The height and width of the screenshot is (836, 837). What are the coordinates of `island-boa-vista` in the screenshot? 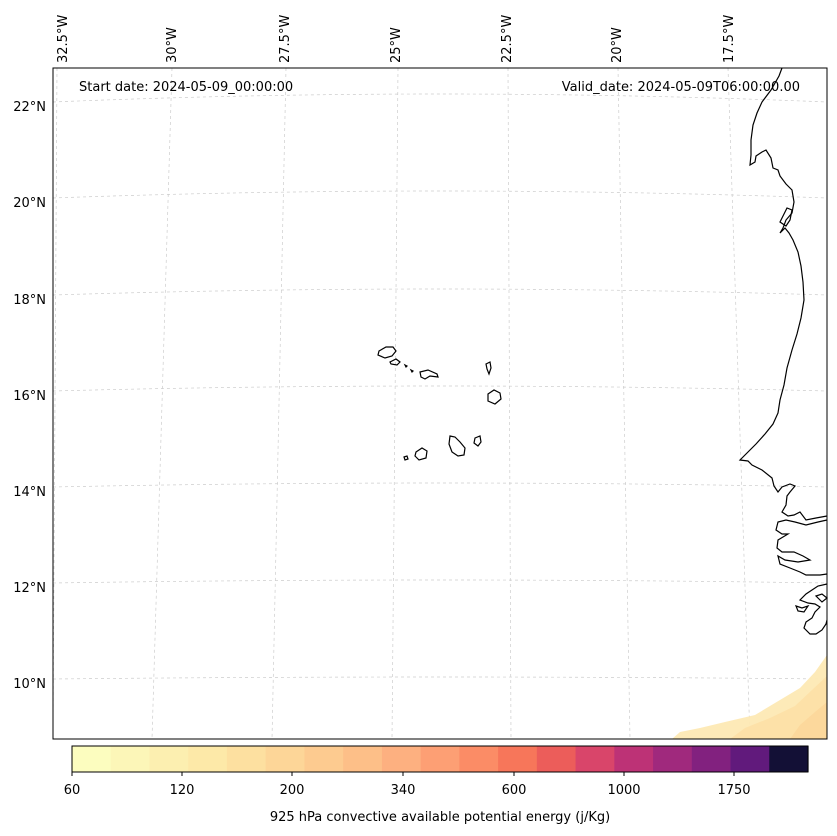 It's located at (494, 397).